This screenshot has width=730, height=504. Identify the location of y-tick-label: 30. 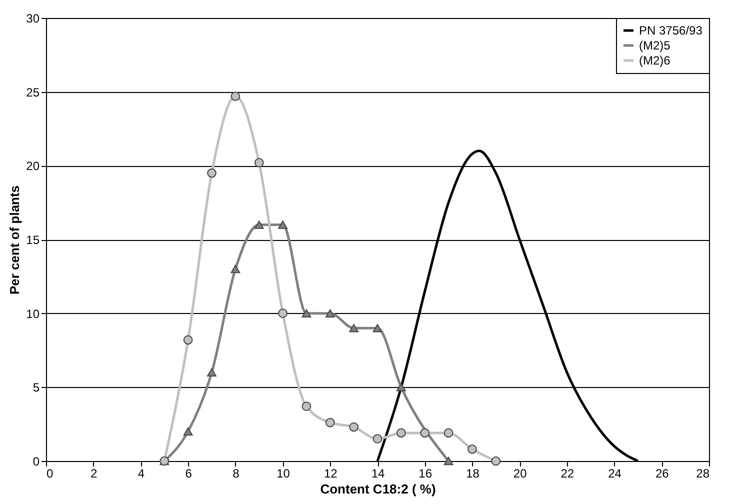
(33, 19).